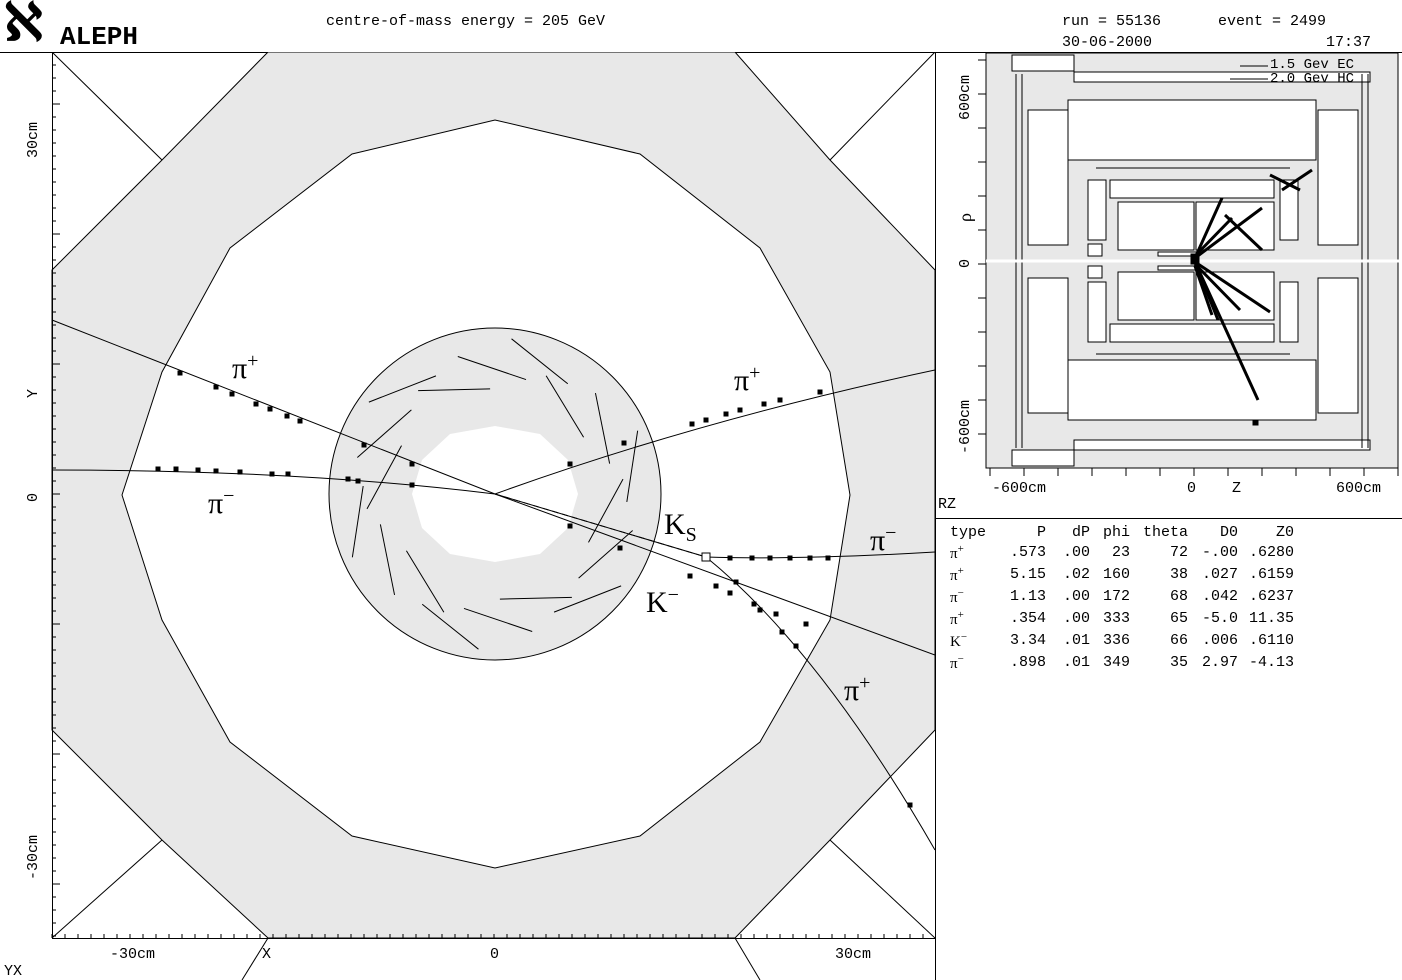 This screenshot has width=1402, height=980. Describe the element at coordinates (1116, 596) in the screenshot. I see `cell-phi: 172` at that location.